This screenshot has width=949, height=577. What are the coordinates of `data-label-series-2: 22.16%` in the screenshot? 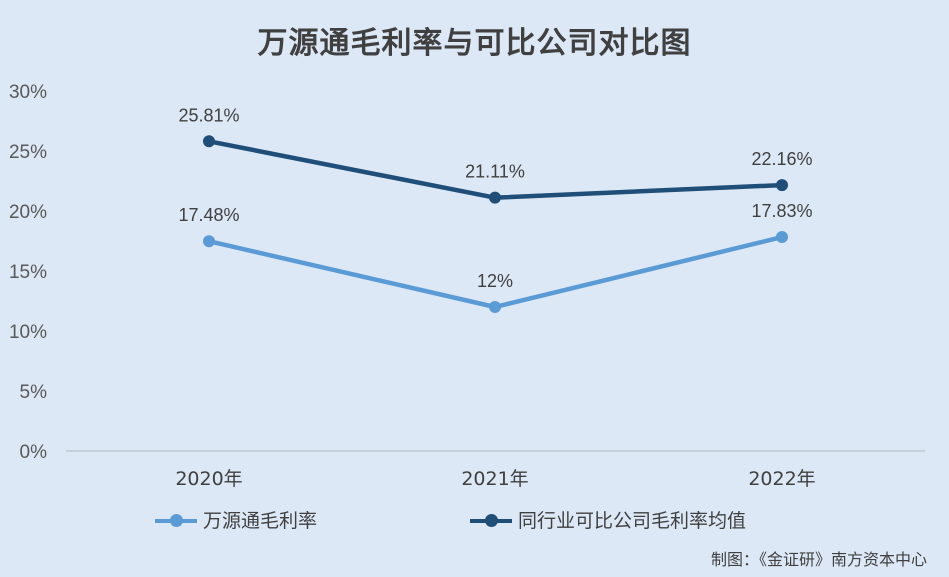 It's located at (781, 159).